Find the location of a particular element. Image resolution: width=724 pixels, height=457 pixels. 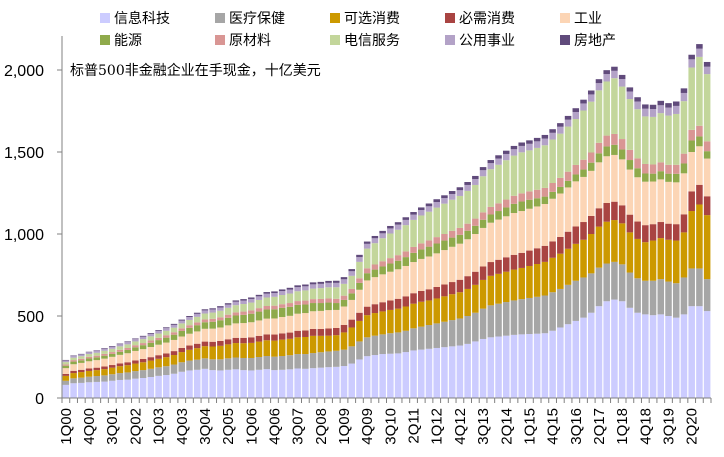

legend-item: 医疗保健 is located at coordinates (250, 18).